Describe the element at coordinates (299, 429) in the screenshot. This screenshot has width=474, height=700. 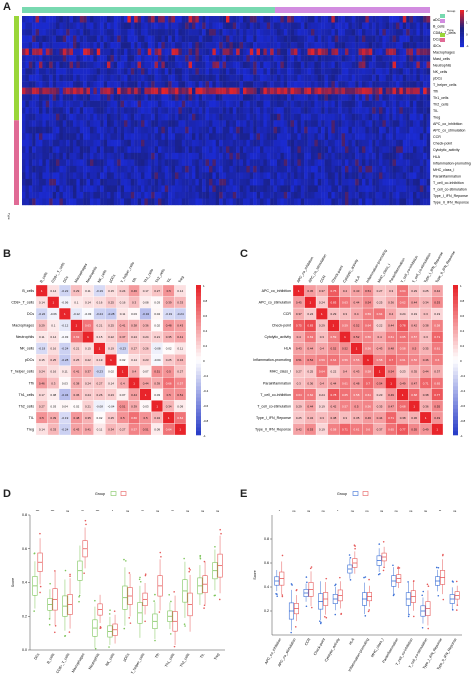
I see `corr-value: 0.42` at that location.